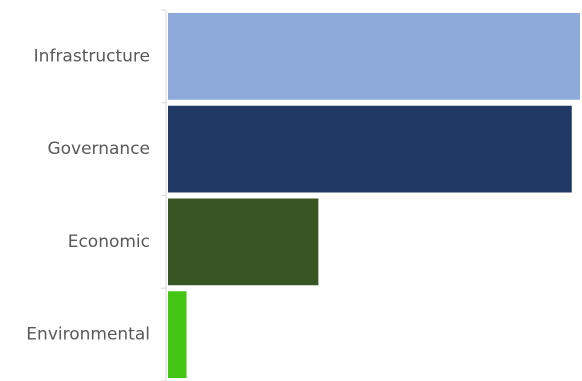  I want to click on category-axis-ticks, so click(163, 195).